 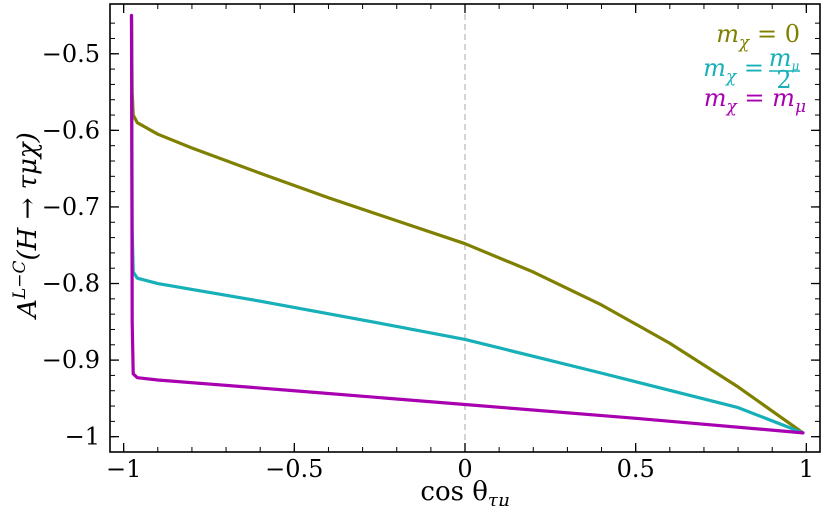 I want to click on x-tick-label: −1, so click(x=123, y=469).